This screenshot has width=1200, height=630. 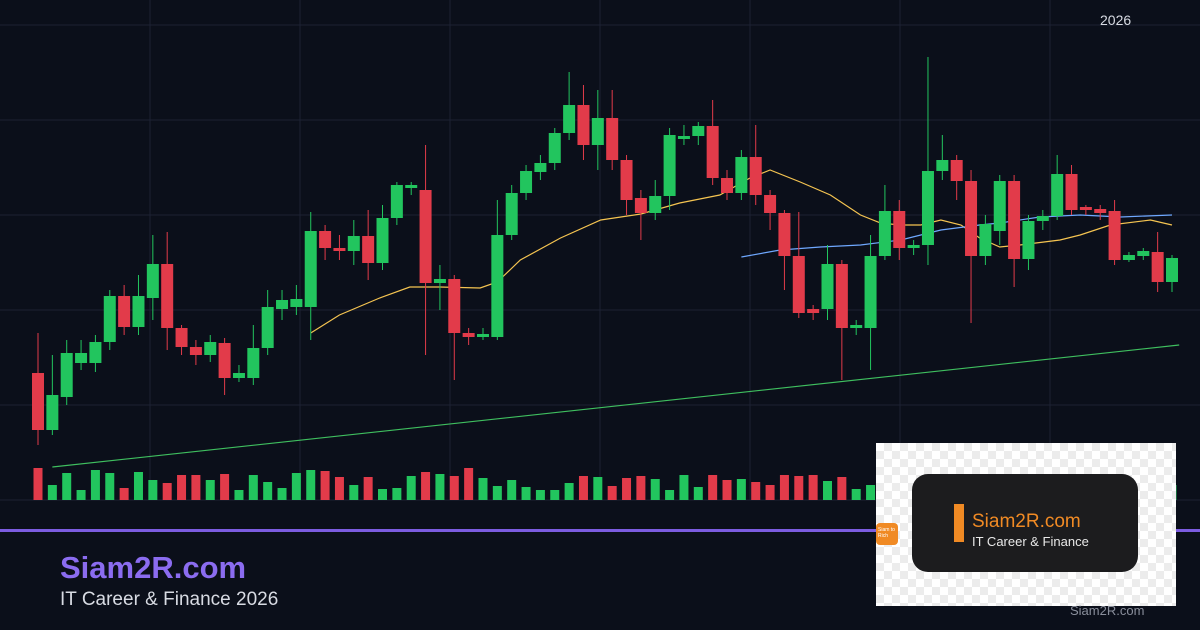 What do you see at coordinates (1030, 541) in the screenshot?
I see `card-subtitle: IT Career & Finance` at bounding box center [1030, 541].